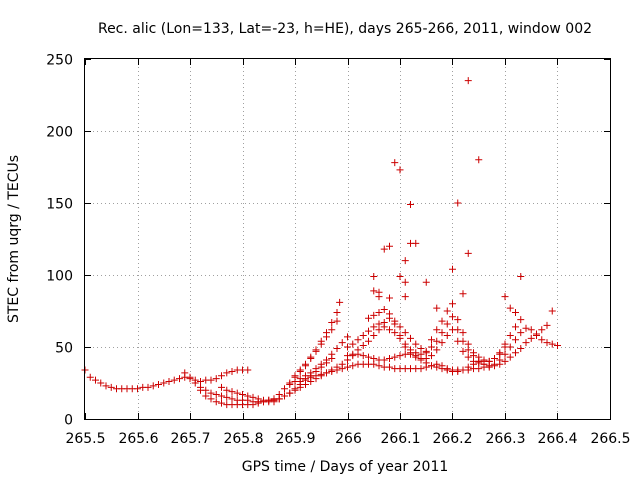 The image size is (640, 480). What do you see at coordinates (138, 439) in the screenshot?
I see `x-tick-label: 265.6` at bounding box center [138, 439].